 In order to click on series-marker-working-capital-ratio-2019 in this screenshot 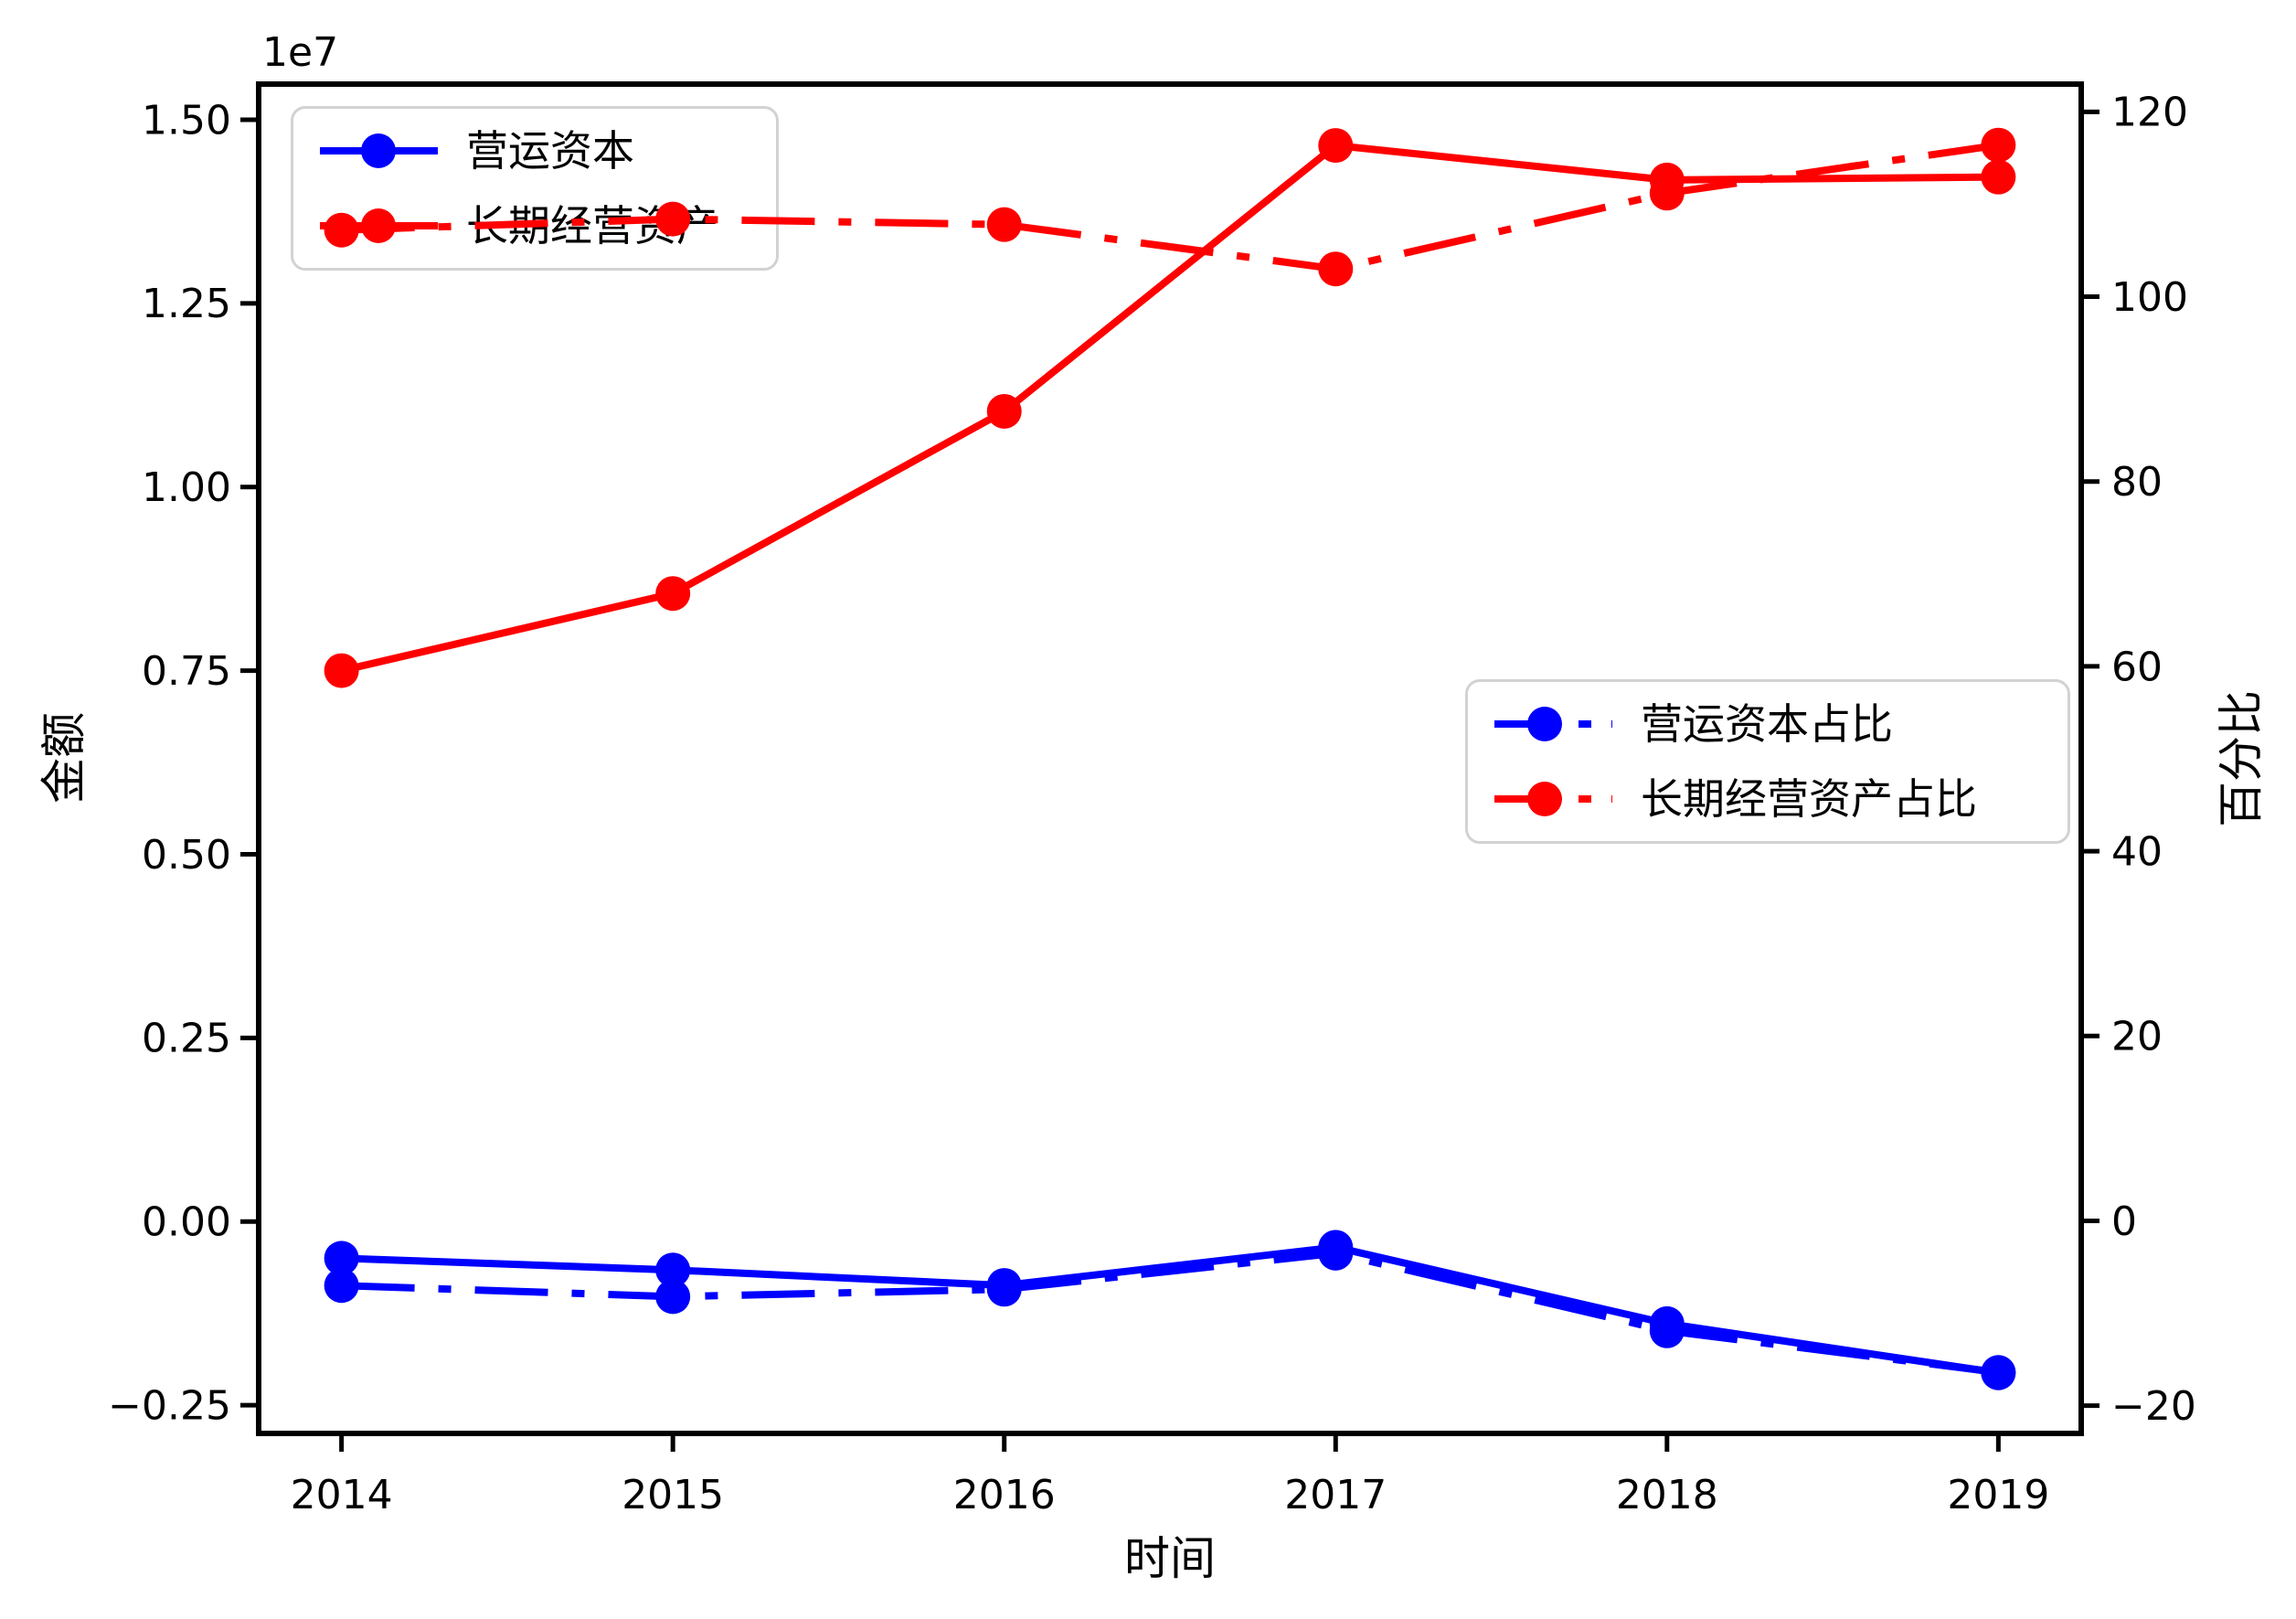, I will do `click(1998, 1372)`.